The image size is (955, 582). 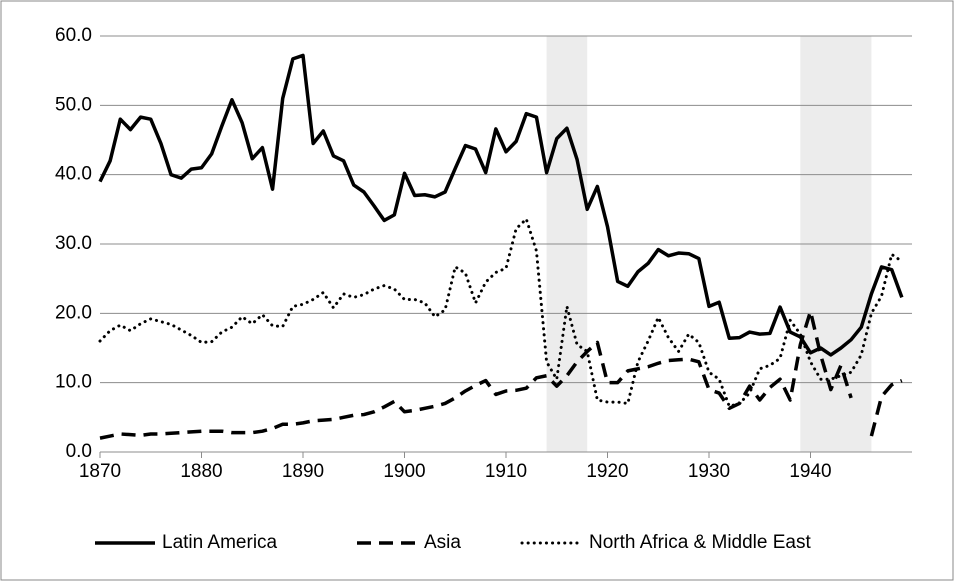 I want to click on y-tick-label: 20.0, so click(x=73, y=312).